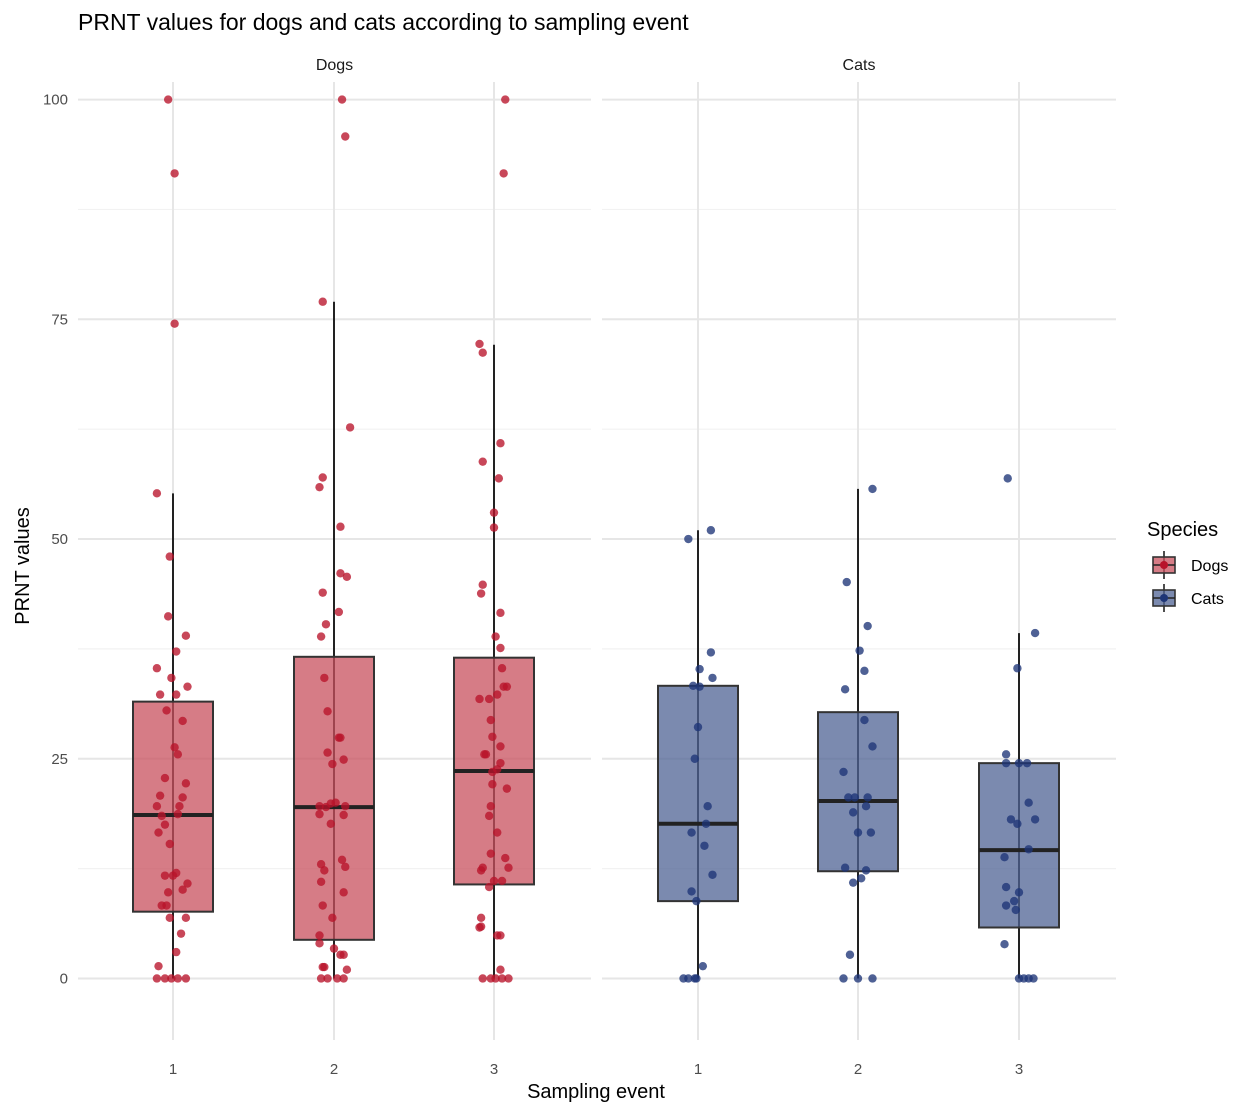 Image resolution: width=1241 pixels, height=1109 pixels. I want to click on y-tick-label: 0, so click(64, 978).